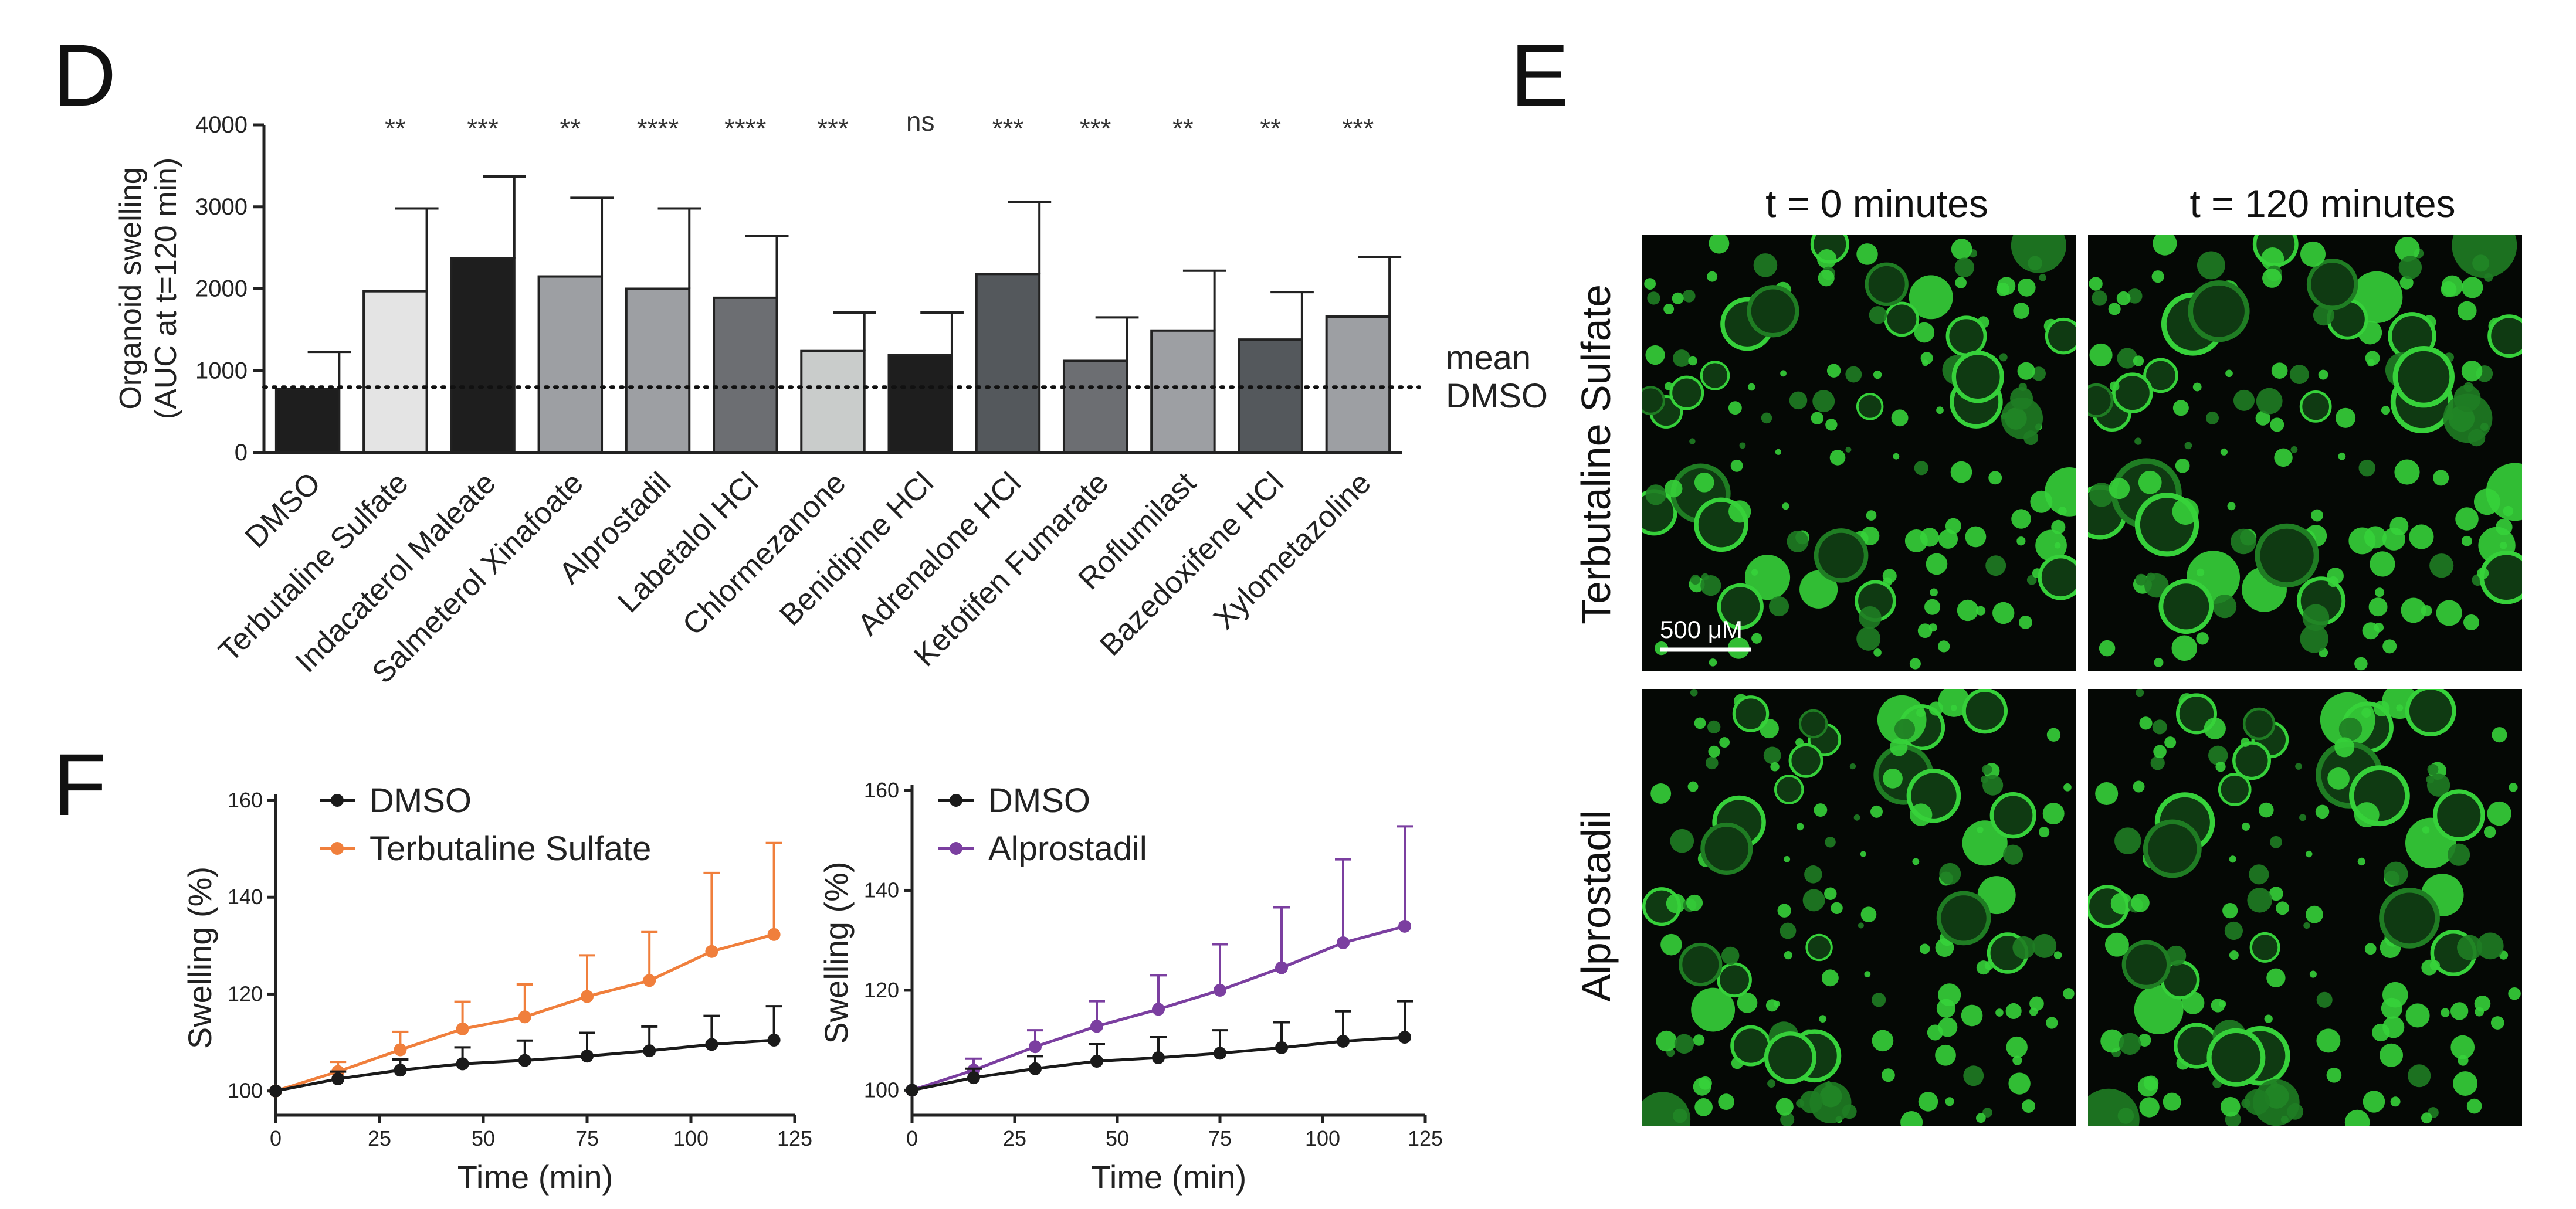 This screenshot has height=1209, width=2576. I want to click on legend-label: Terbutaline Sulfate, so click(510, 849).